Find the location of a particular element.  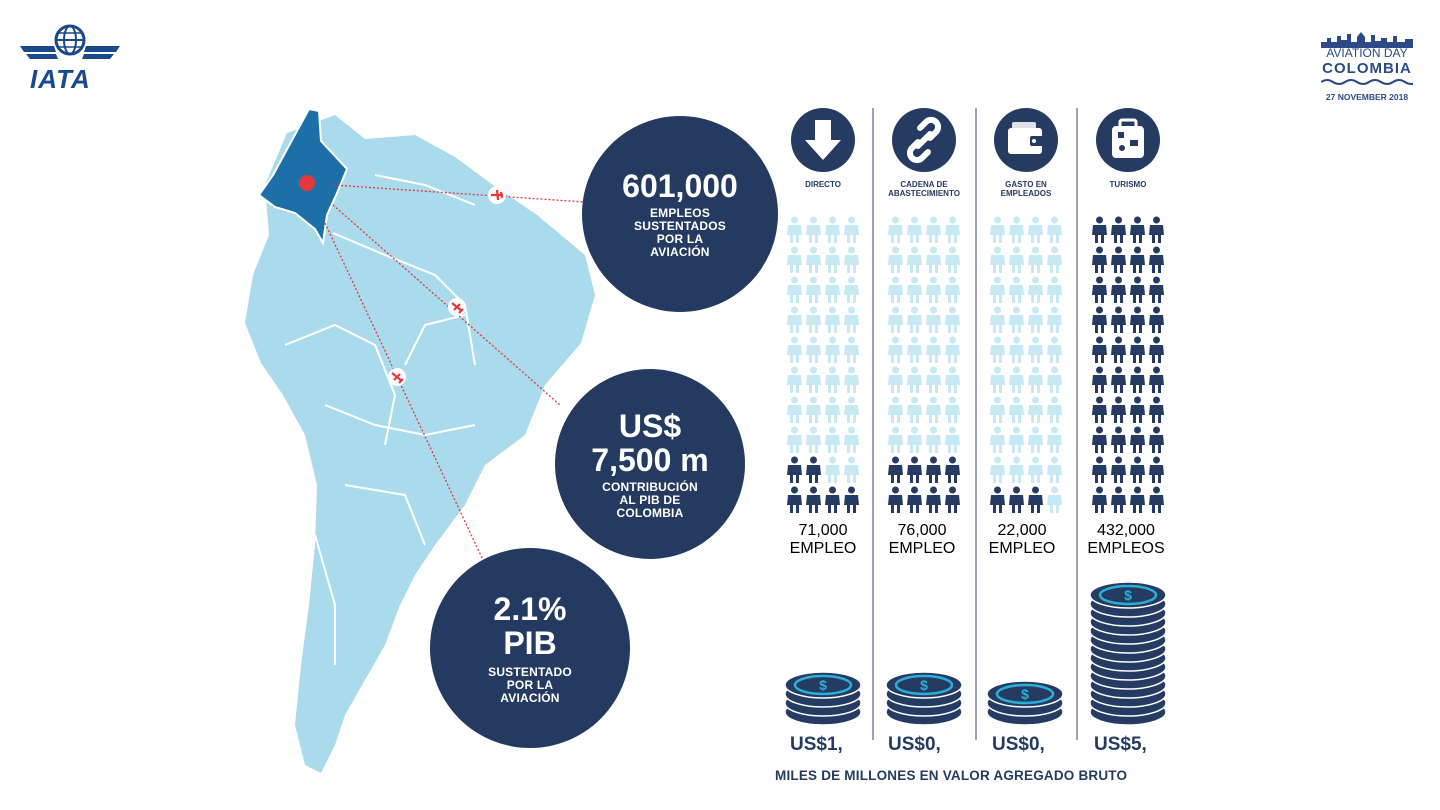

column-label: CADENA DE ABASTECIMIENTO is located at coordinates (924, 189).